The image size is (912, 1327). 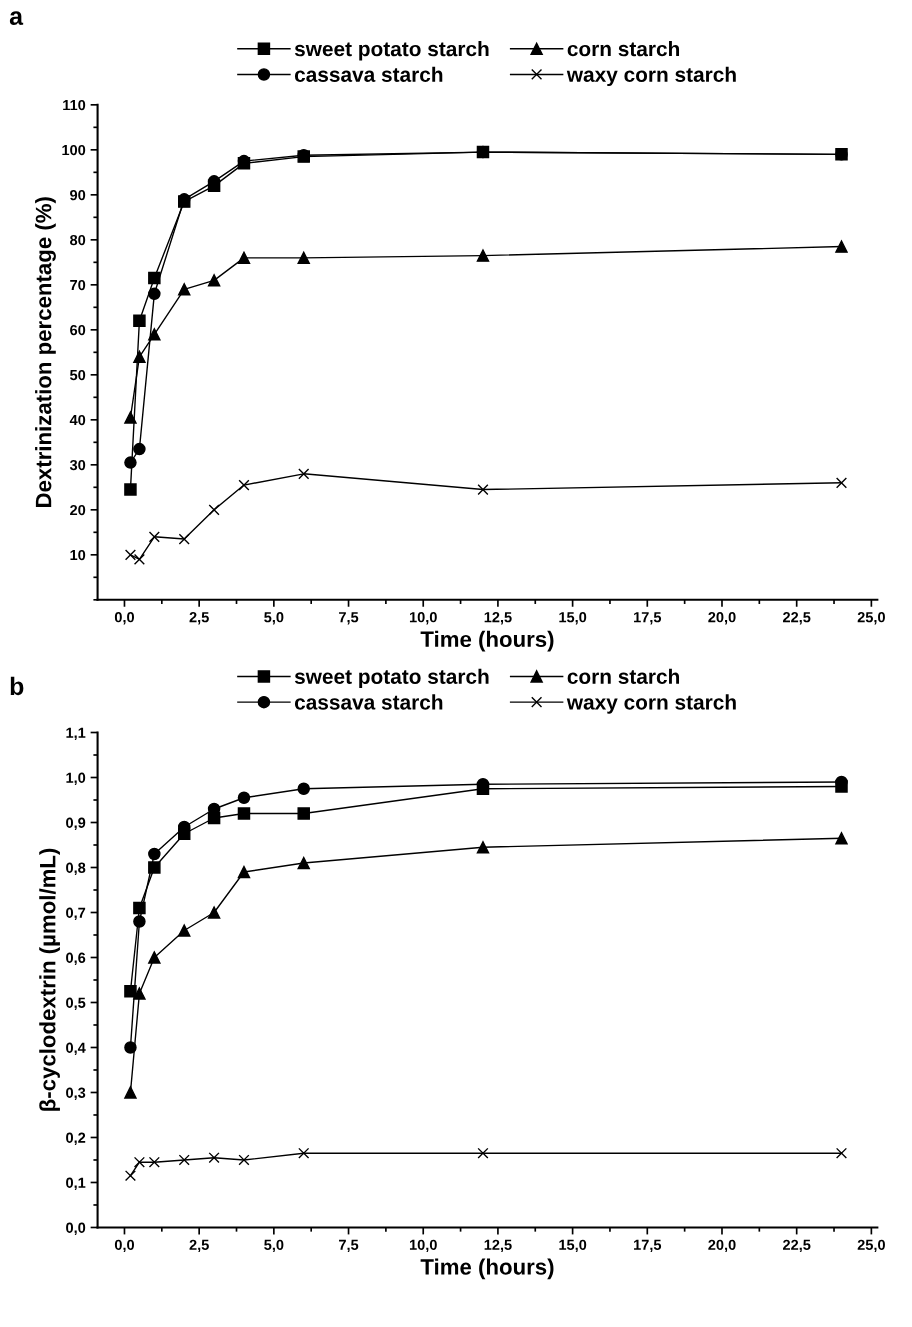 What do you see at coordinates (78, 330) in the screenshot?
I see `y-tick-label: 60` at bounding box center [78, 330].